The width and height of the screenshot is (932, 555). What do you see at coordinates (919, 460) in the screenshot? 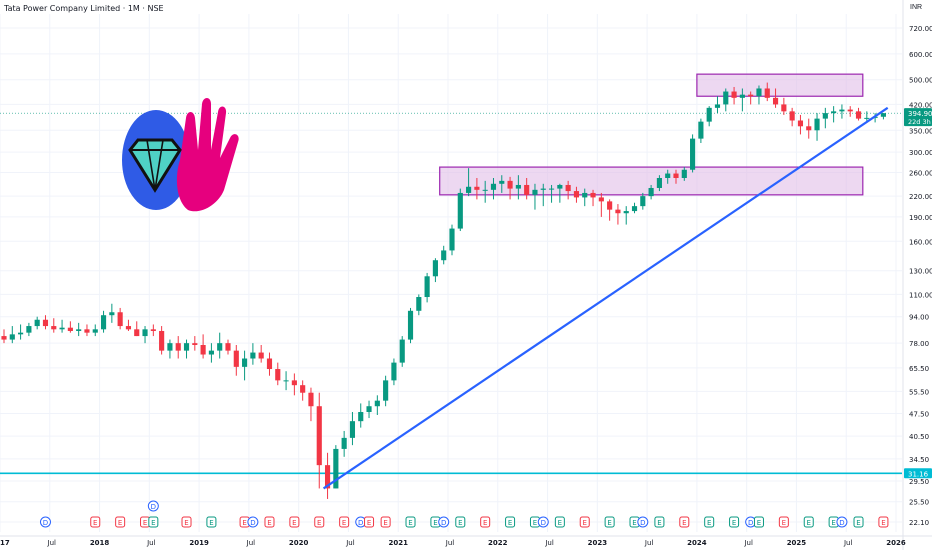
I see `y-tick-label: 34.50` at bounding box center [919, 460].